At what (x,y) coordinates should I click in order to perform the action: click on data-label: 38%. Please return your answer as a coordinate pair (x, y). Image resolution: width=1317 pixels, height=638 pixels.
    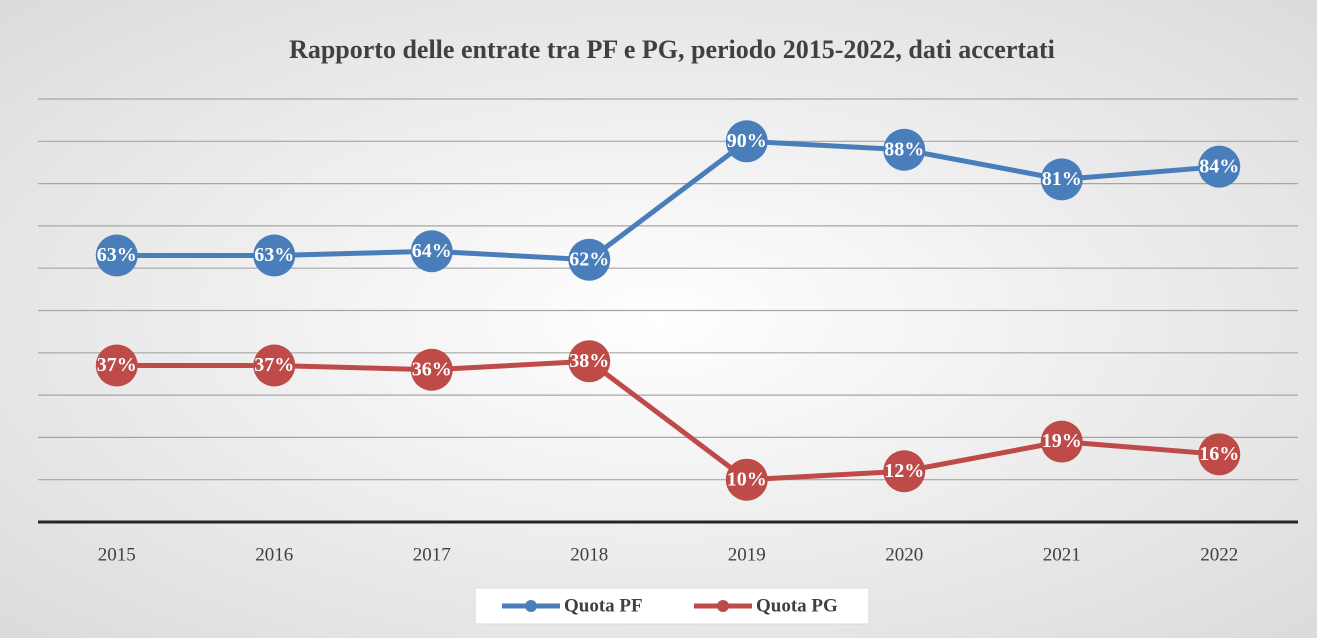
    Looking at the image, I should click on (589, 361).